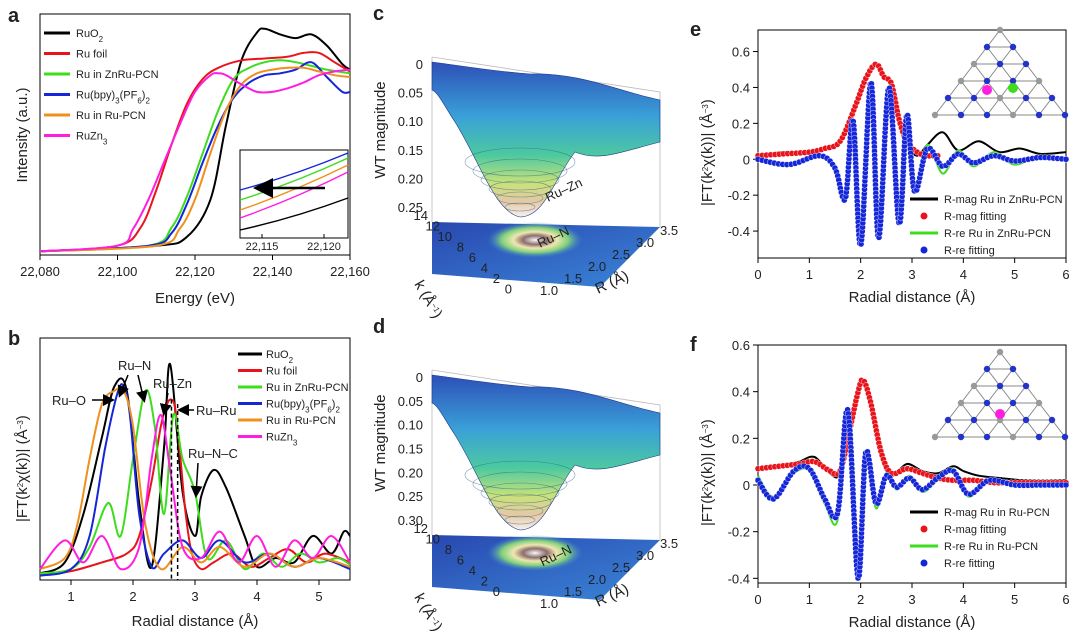 This screenshot has height=634, width=1080. I want to click on r-tick-label-c: 3.0, so click(645, 242).